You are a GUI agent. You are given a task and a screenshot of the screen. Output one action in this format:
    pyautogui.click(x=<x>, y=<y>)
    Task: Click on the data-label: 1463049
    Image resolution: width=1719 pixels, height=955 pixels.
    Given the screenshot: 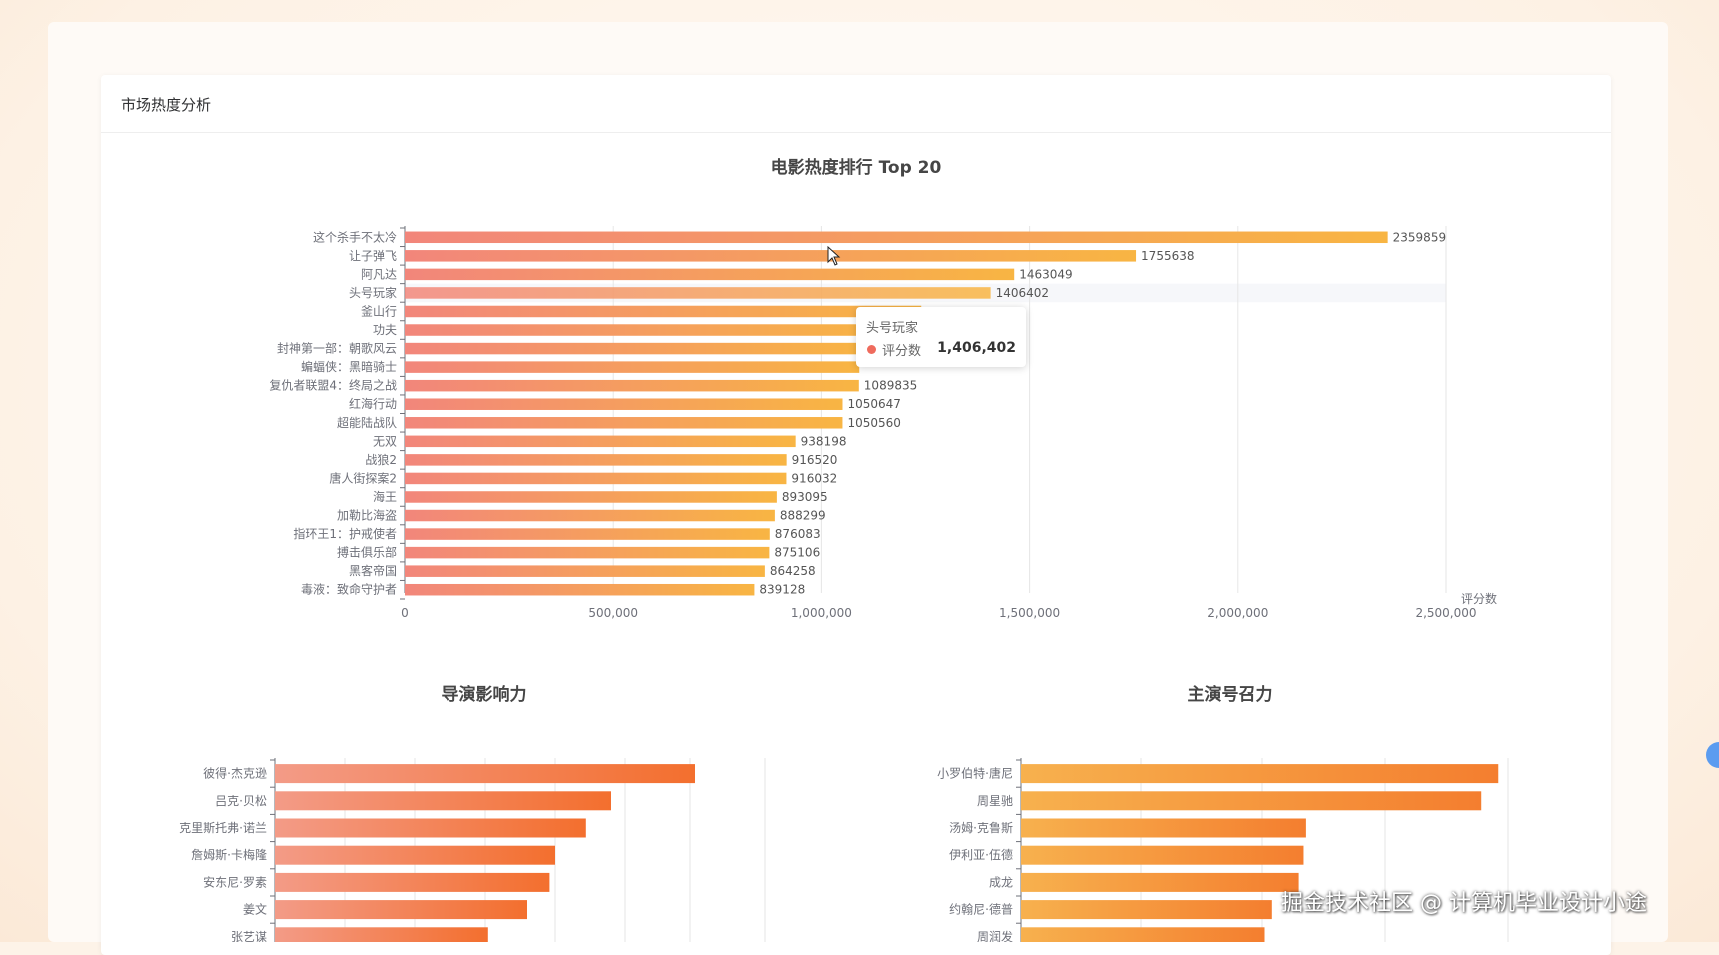 What is the action you would take?
    pyautogui.click(x=1045, y=274)
    